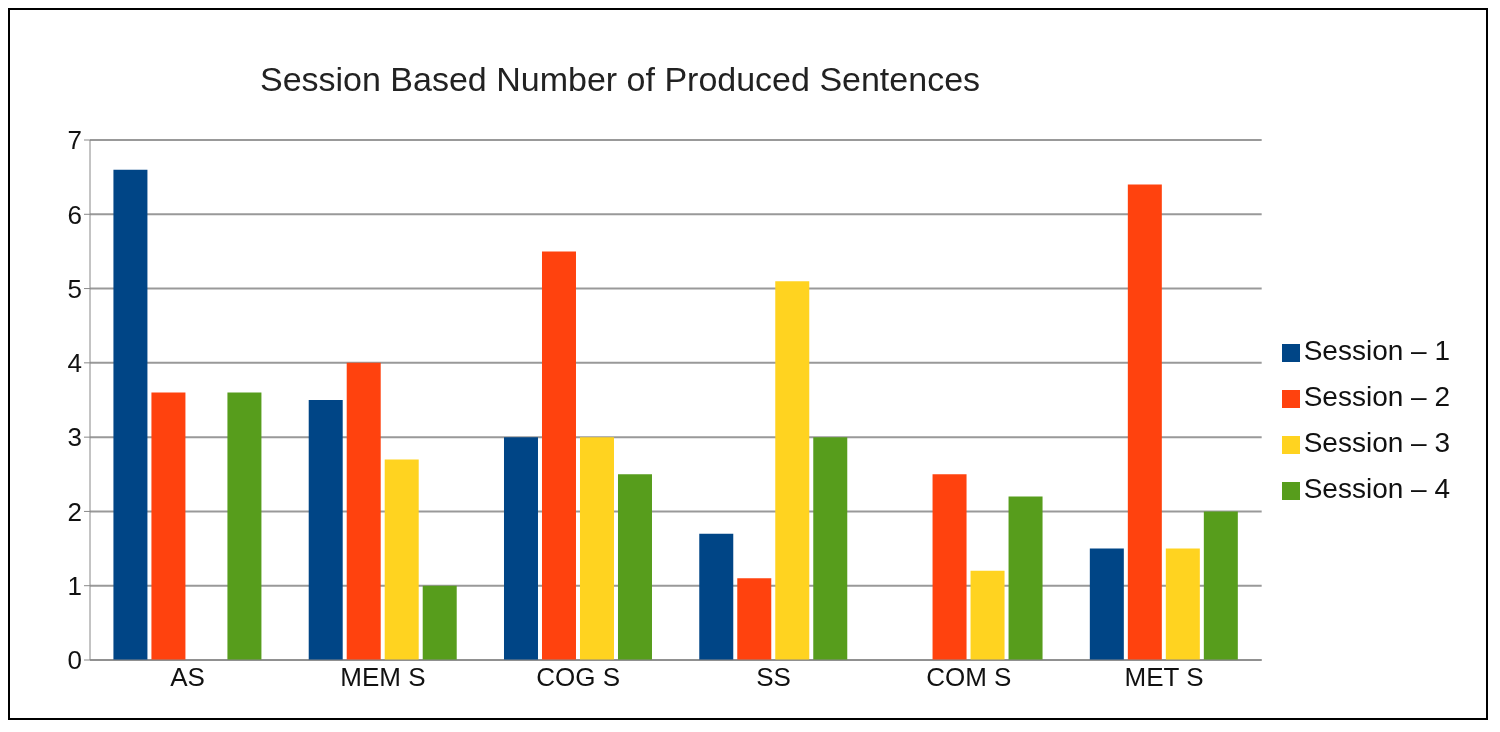 This screenshot has width=1500, height=732. I want to click on x-tick-label: COG S, so click(578, 677).